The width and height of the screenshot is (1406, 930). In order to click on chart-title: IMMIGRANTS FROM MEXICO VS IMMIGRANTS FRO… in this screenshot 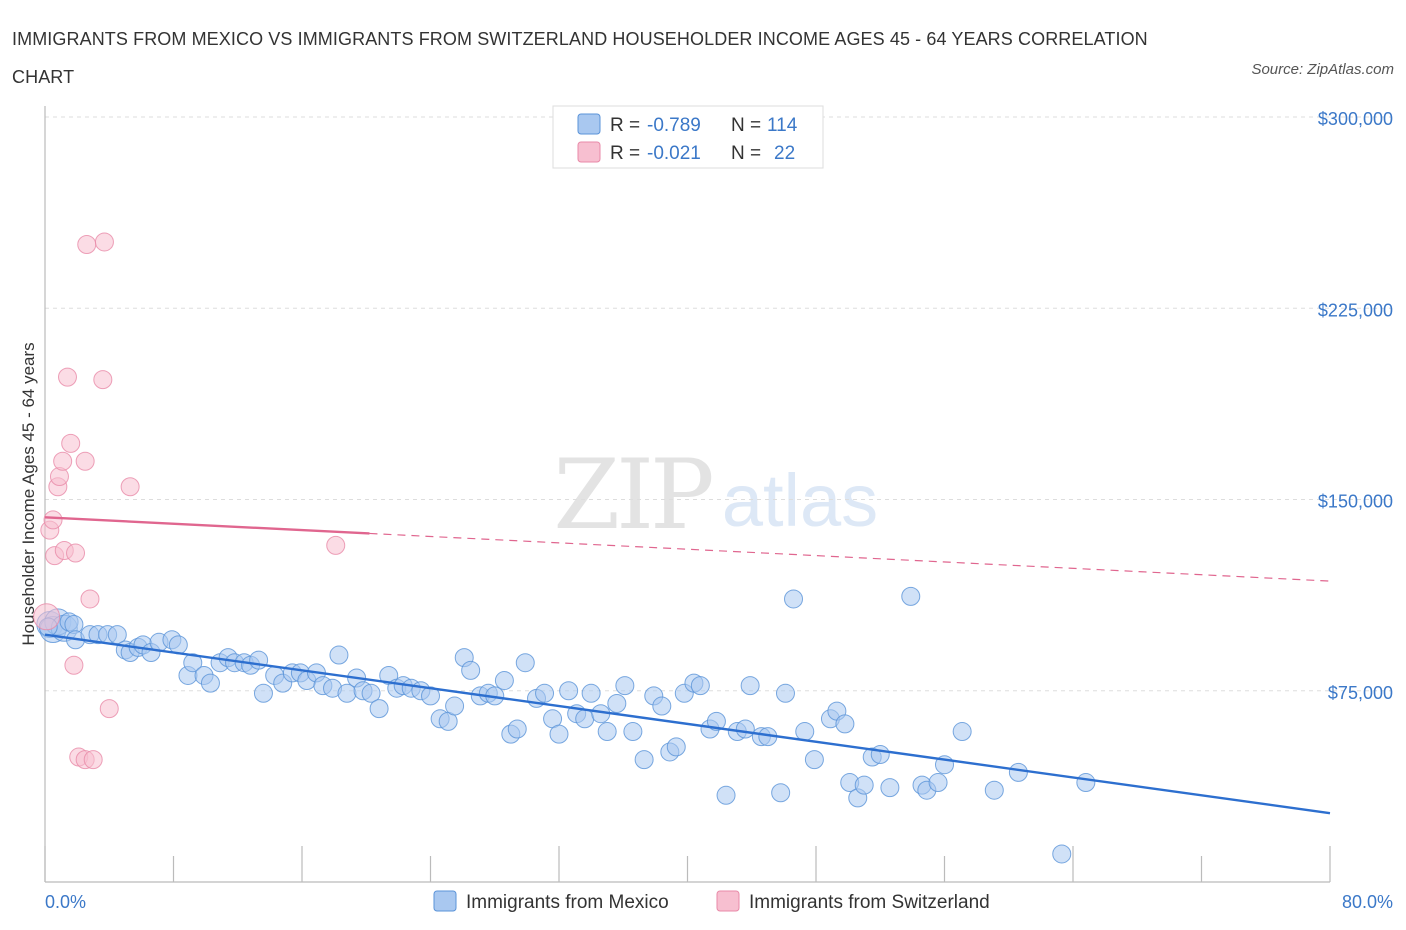, I will do `click(580, 58)`.